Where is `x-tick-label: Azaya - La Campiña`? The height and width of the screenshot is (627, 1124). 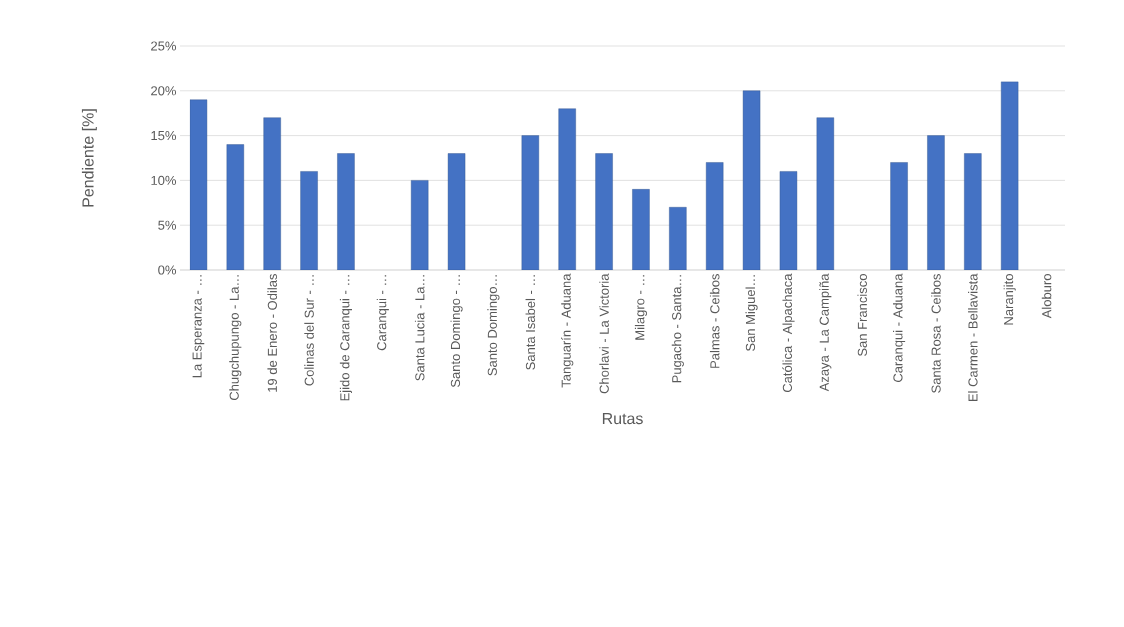 x-tick-label: Azaya - La Campiña is located at coordinates (825, 332).